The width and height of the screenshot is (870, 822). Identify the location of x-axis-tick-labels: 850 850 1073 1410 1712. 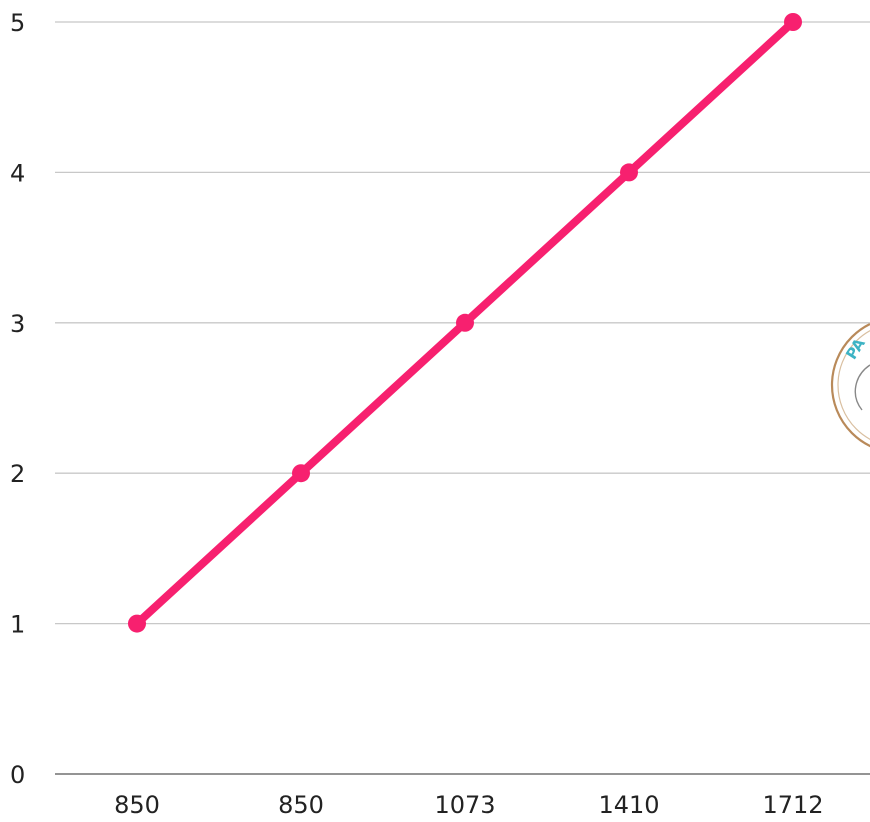
(468, 805).